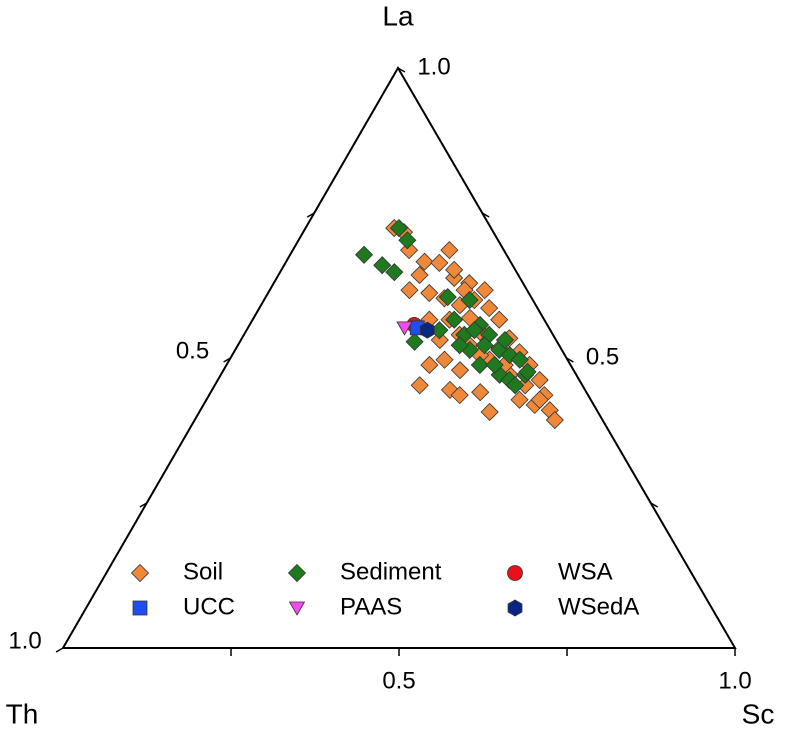 This screenshot has width=787, height=737. What do you see at coordinates (398, 15) in the screenshot?
I see `axis-title: La` at bounding box center [398, 15].